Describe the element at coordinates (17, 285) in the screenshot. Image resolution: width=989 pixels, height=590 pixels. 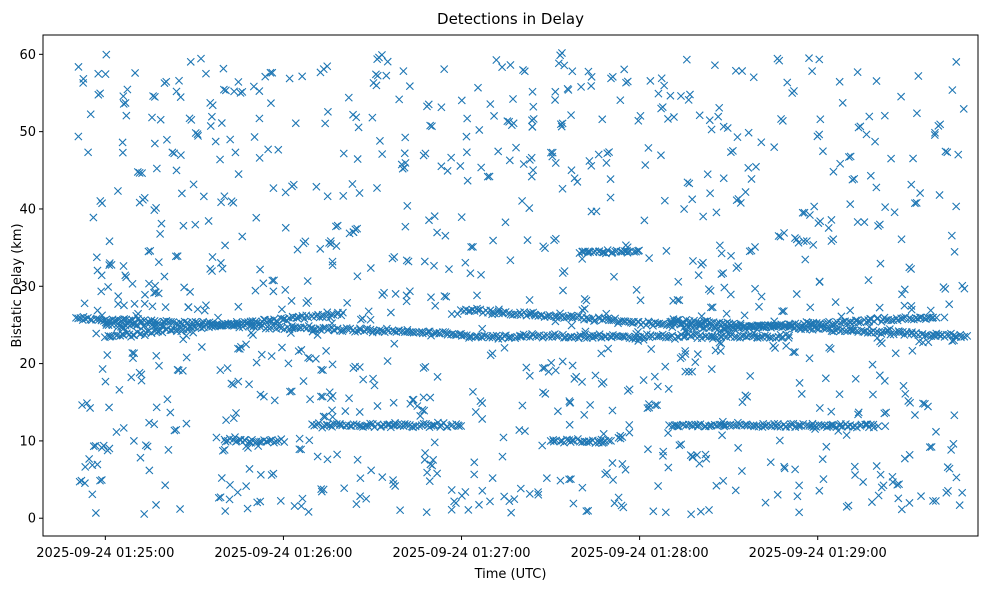
I see `y-axis-label: Bistatic Delay (km)` at that location.